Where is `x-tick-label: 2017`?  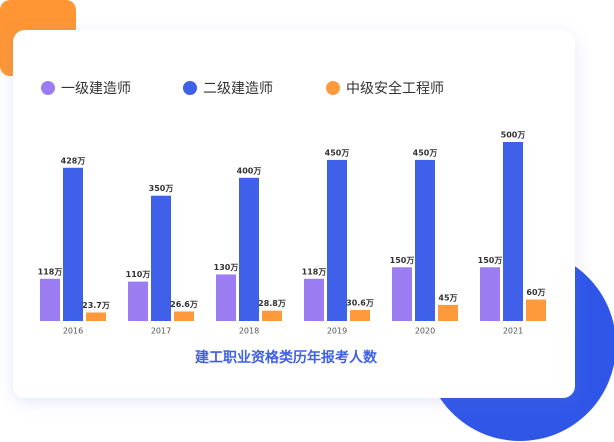
x-tick-label: 2017 is located at coordinates (161, 331).